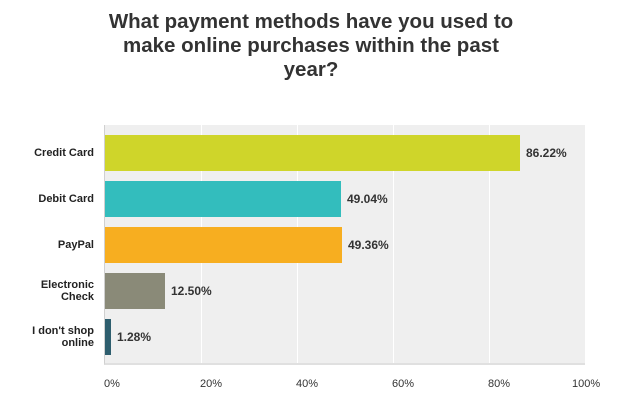 The height and width of the screenshot is (405, 622). What do you see at coordinates (311, 21) in the screenshot?
I see `chart-title-line-1: What payment methods have you used to` at bounding box center [311, 21].